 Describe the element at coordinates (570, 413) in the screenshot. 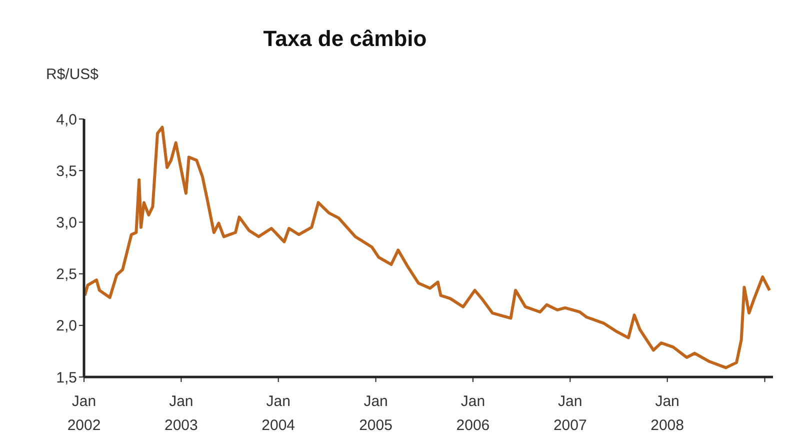

I see `x-tick-label: Jan 2007` at that location.